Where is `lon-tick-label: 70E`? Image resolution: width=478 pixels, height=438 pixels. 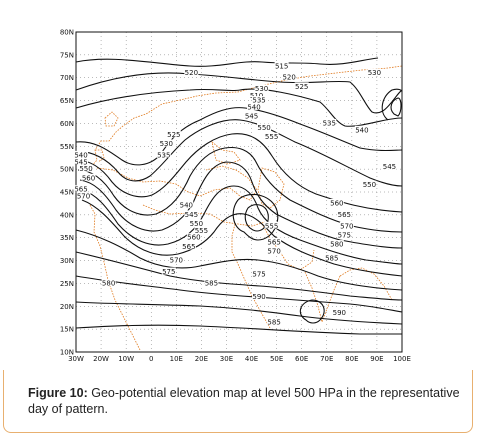
lon-tick-label: 70E is located at coordinates (326, 359).